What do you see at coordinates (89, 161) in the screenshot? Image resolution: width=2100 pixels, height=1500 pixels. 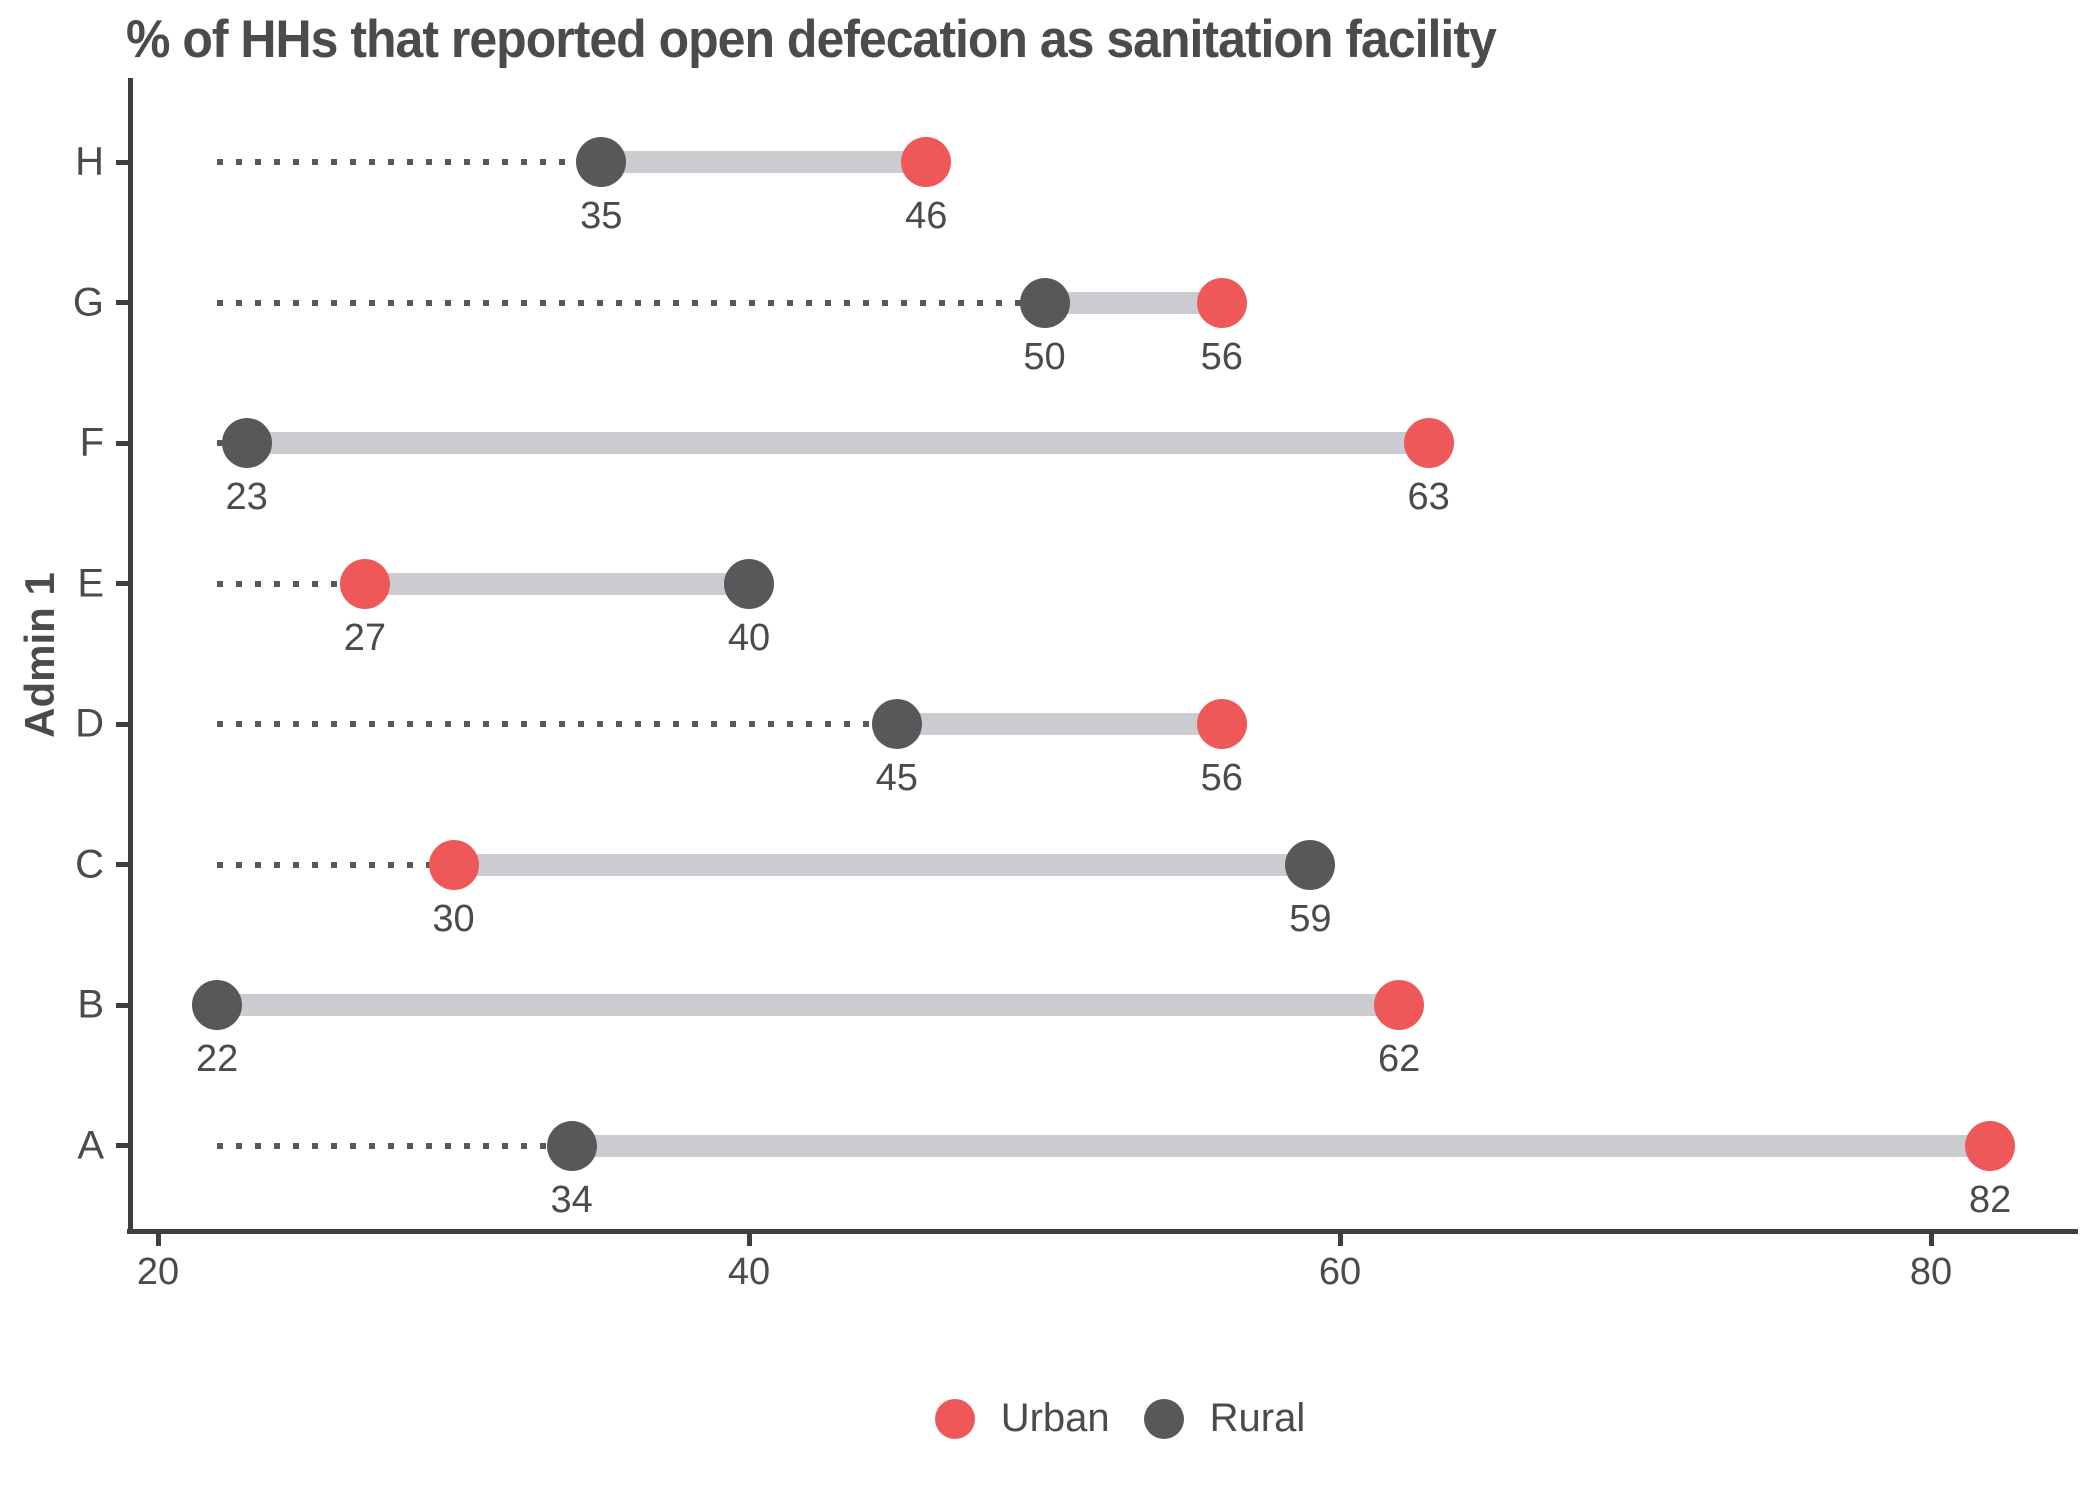 I see `category-label: H` at bounding box center [89, 161].